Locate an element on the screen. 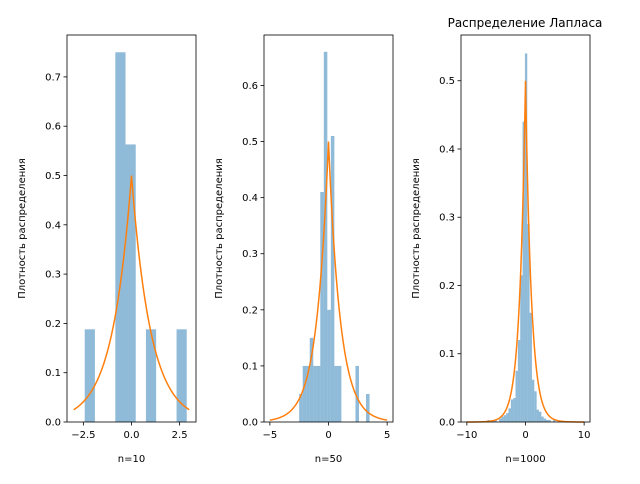  x-ticks: −2.5 0.0 2.5 is located at coordinates (129, 431).